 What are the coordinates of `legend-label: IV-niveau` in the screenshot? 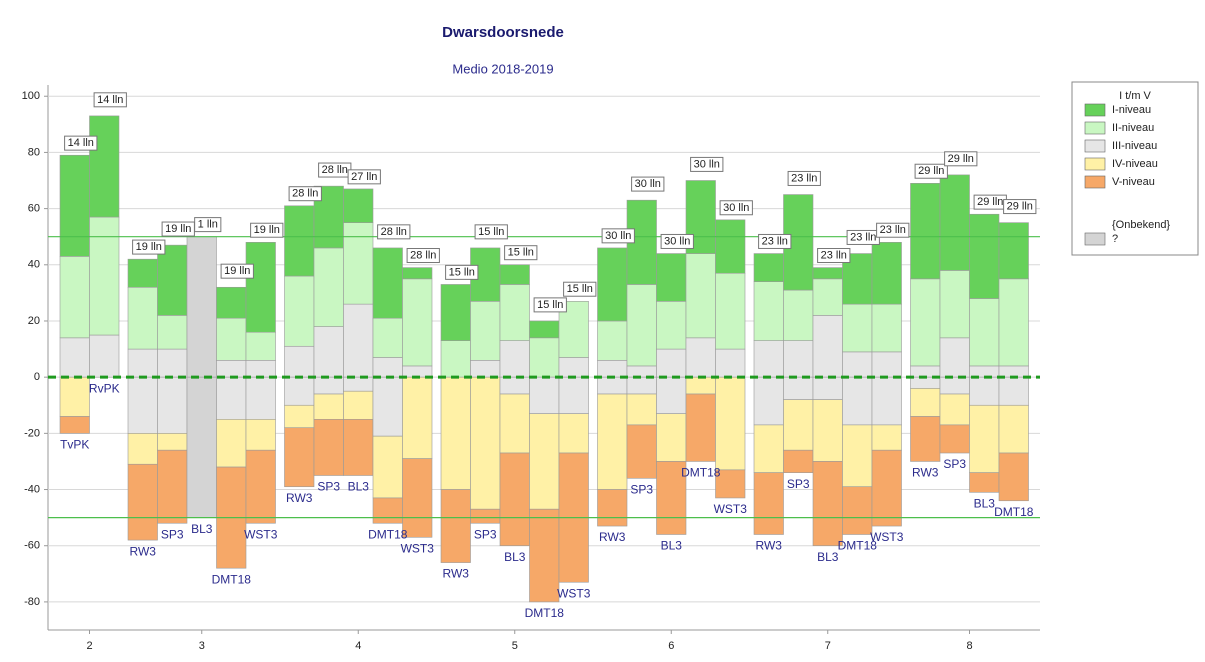 It's located at (1135, 164).